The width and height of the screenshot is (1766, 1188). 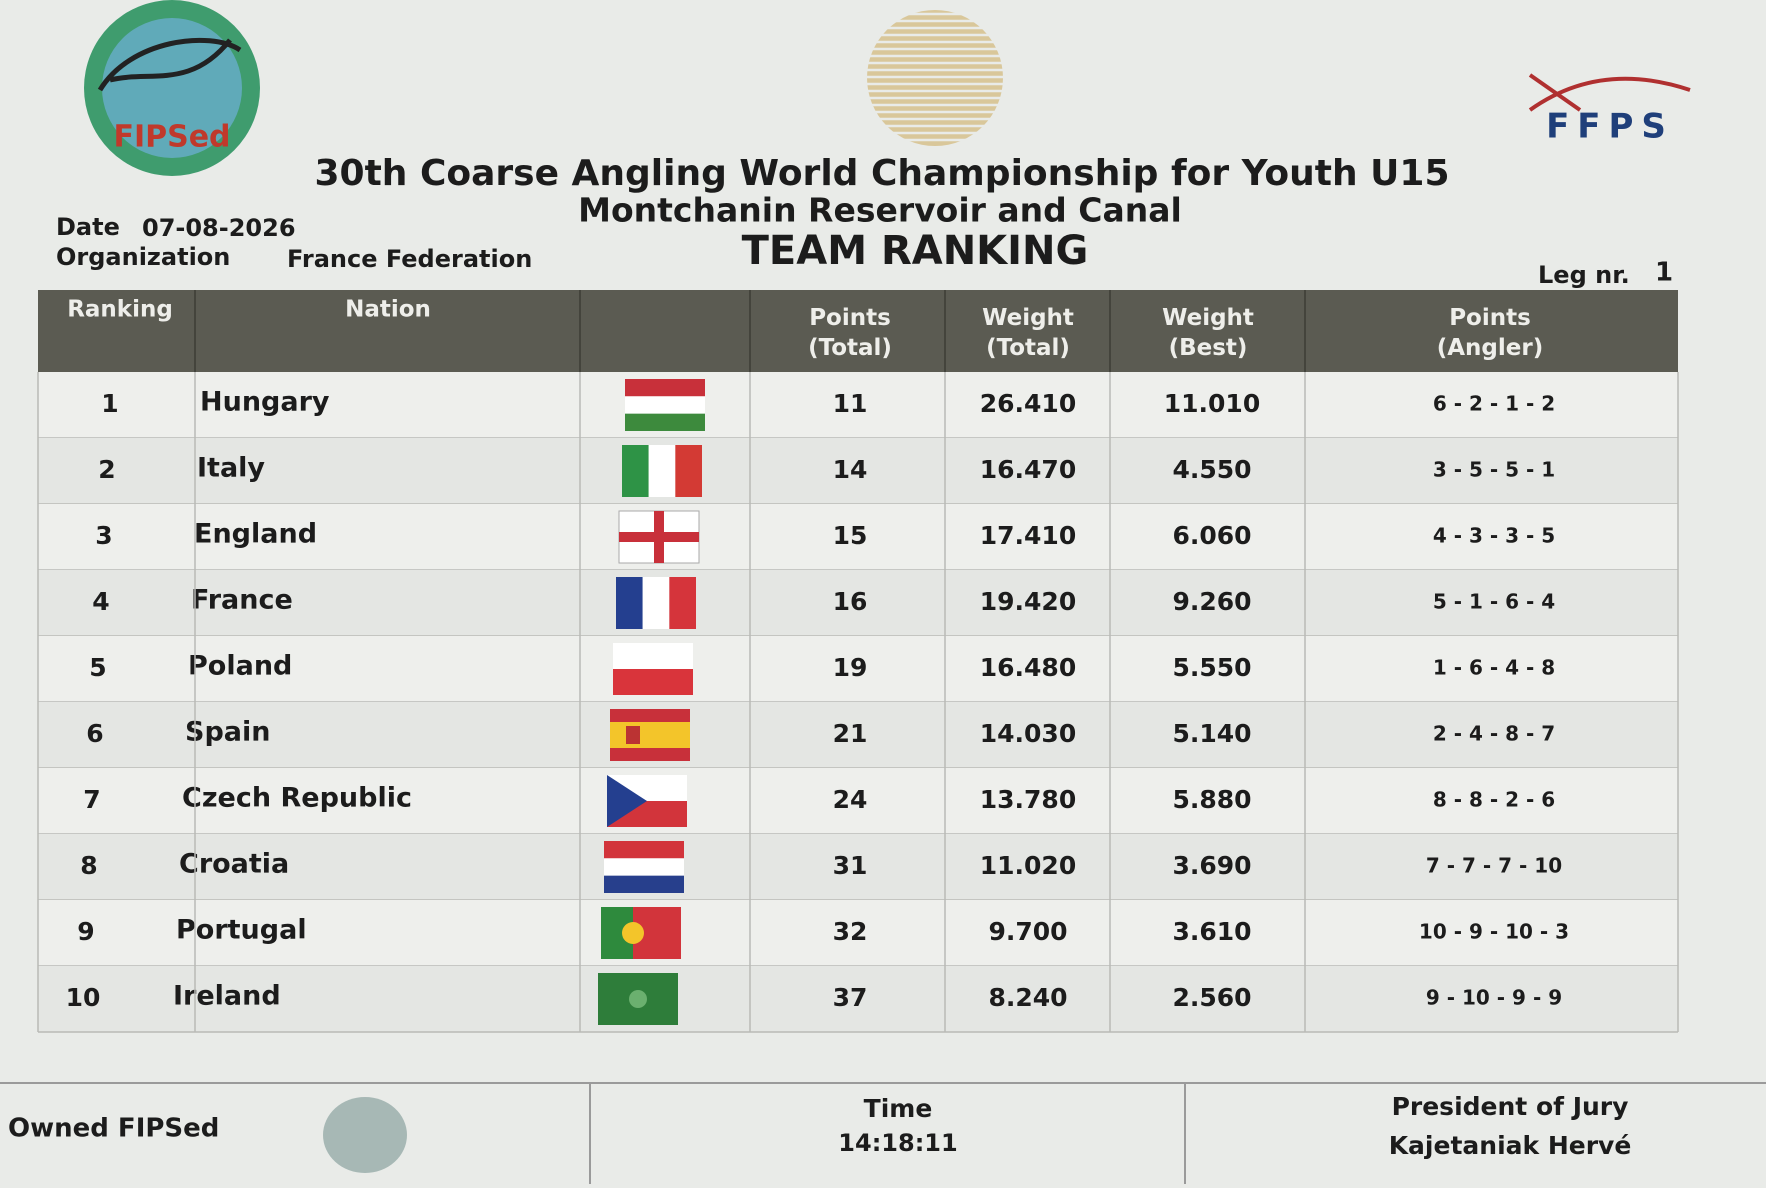 What do you see at coordinates (120, 310) in the screenshot?
I see `column-header: Ranking` at bounding box center [120, 310].